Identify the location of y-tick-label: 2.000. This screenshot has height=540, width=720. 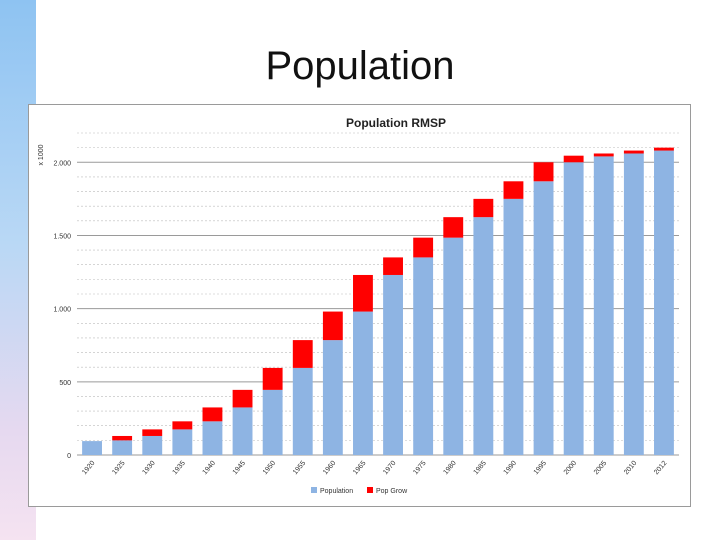
(62, 163).